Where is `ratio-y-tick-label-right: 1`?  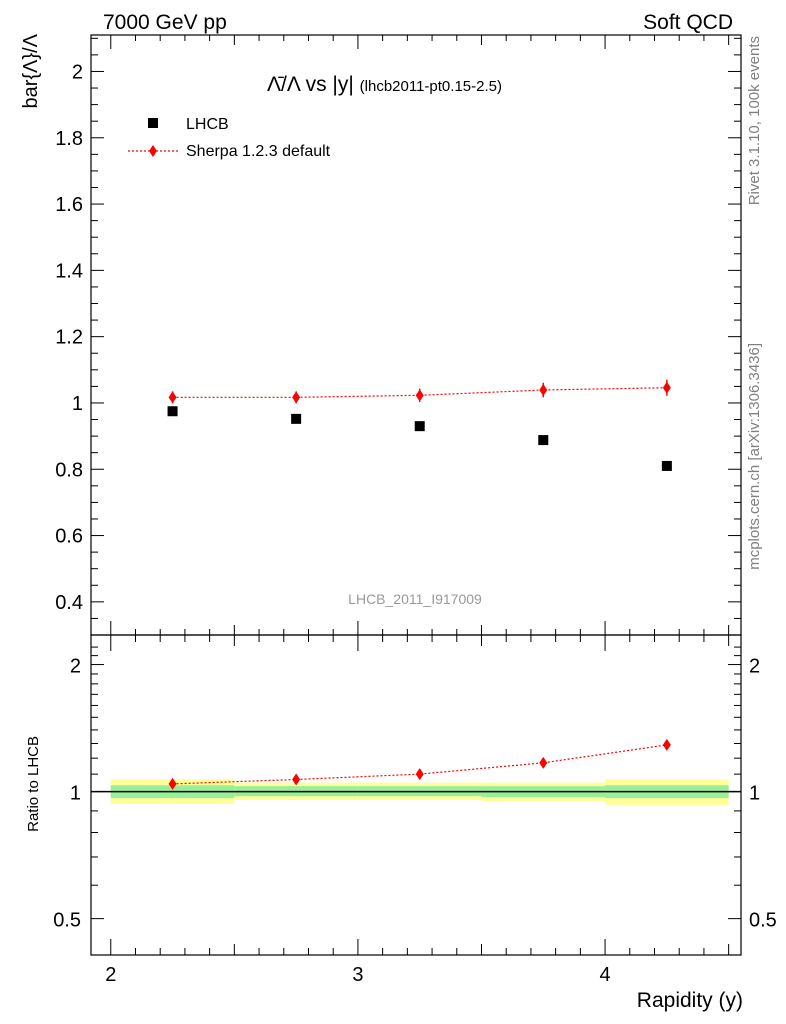
ratio-y-tick-label-right: 1 is located at coordinates (754, 794).